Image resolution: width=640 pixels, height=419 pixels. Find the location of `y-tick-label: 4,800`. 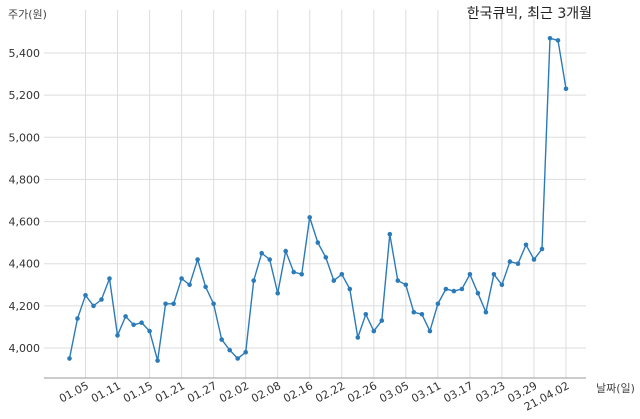

y-tick-label: 4,800 is located at coordinates (25, 179).